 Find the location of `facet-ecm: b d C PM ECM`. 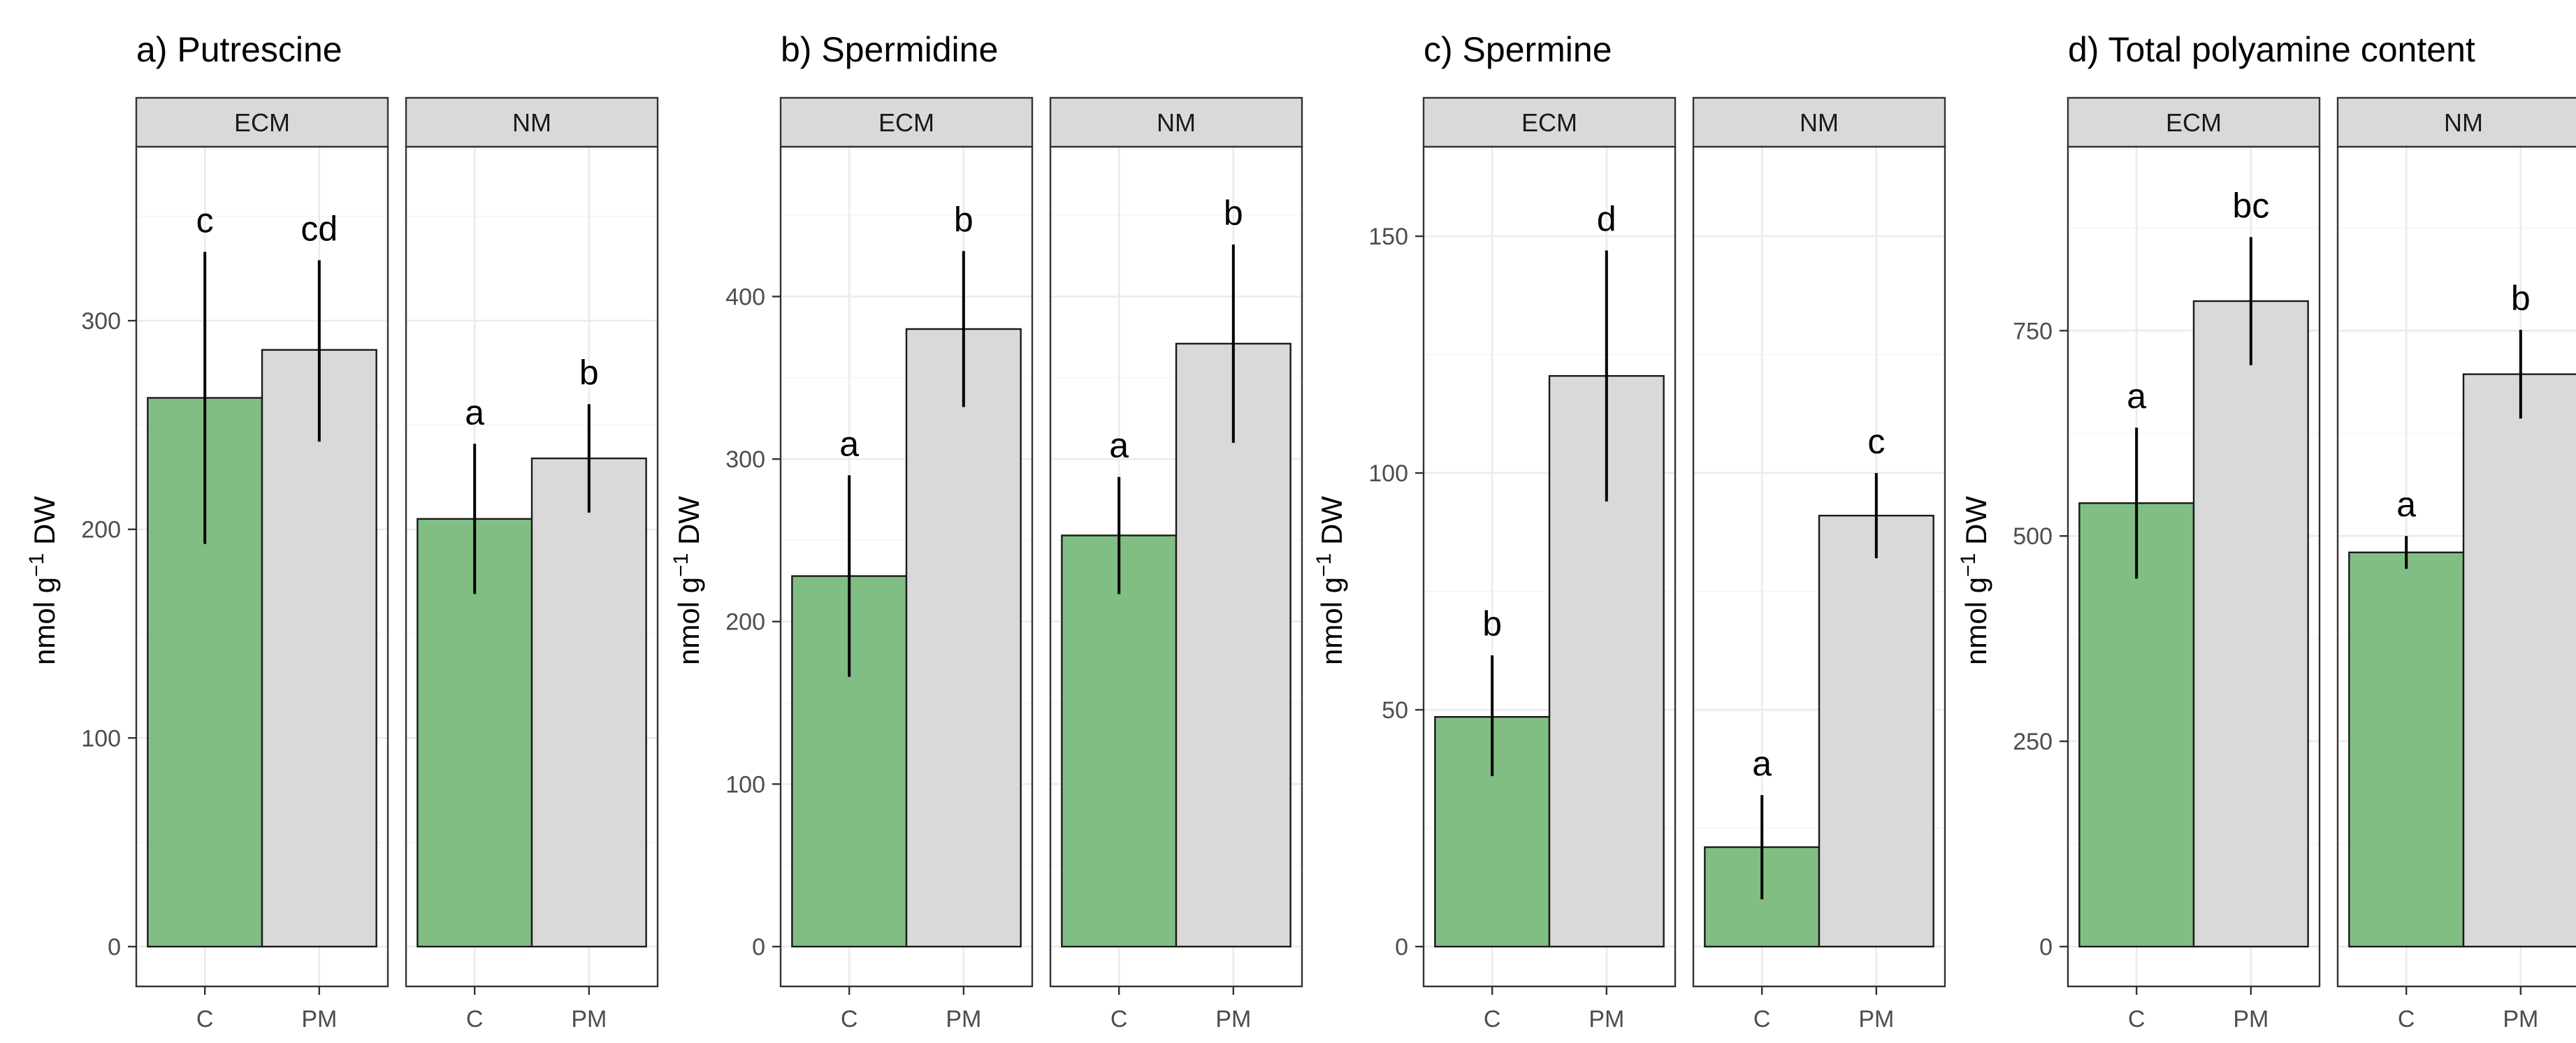

facet-ecm: b d C PM ECM is located at coordinates (1549, 564).